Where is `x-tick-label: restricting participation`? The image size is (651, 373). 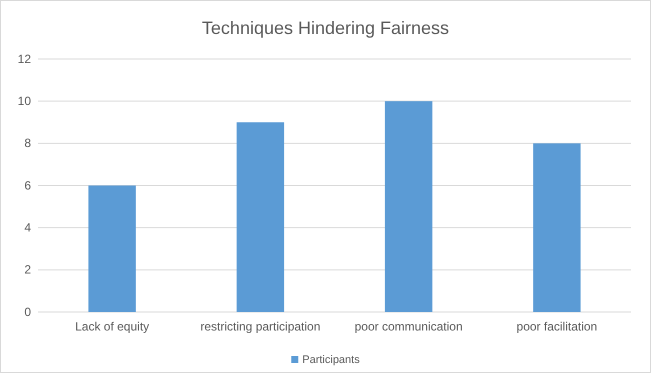 x-tick-label: restricting participation is located at coordinates (260, 327).